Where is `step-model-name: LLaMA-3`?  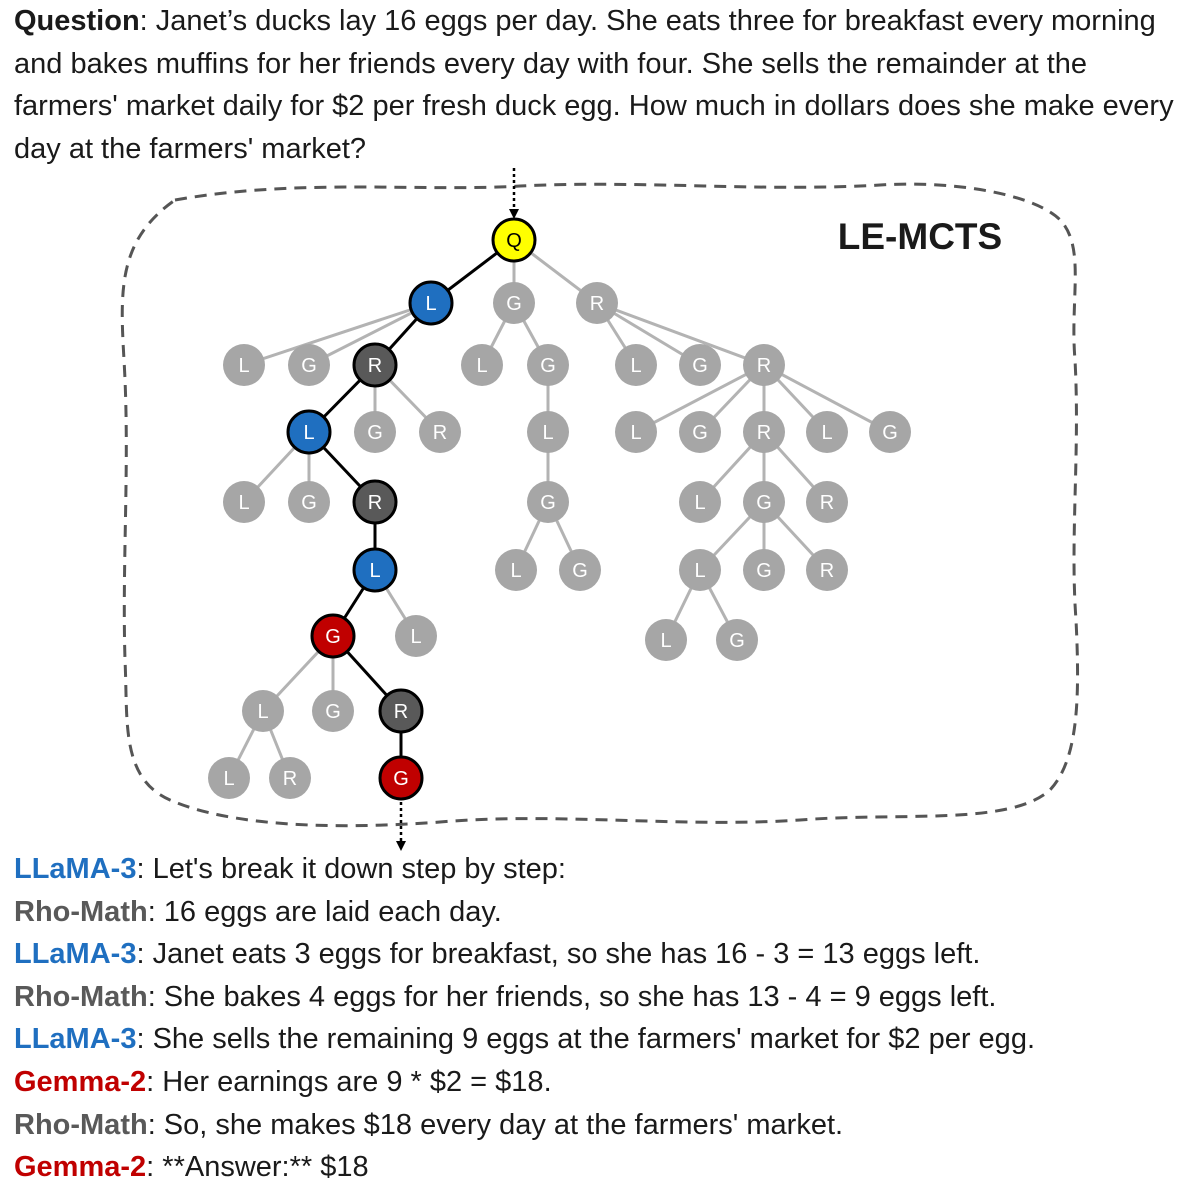 step-model-name: LLaMA-3 is located at coordinates (75, 869).